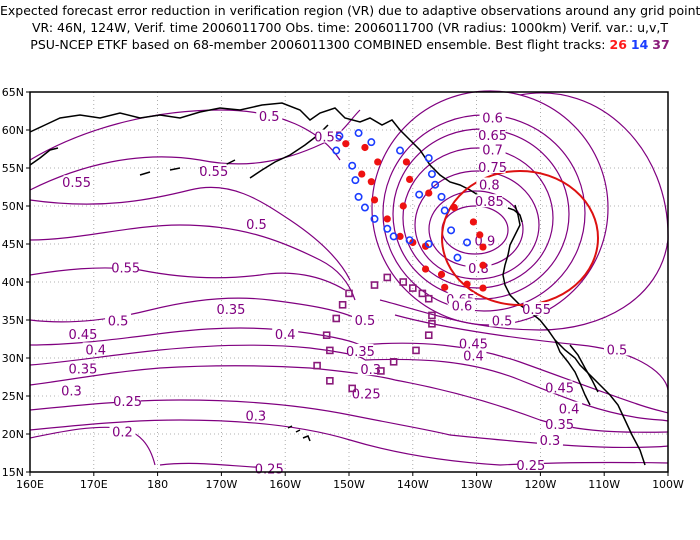  Describe the element at coordinates (604, 484) in the screenshot. I see `x-tick-label: 110W` at that location.